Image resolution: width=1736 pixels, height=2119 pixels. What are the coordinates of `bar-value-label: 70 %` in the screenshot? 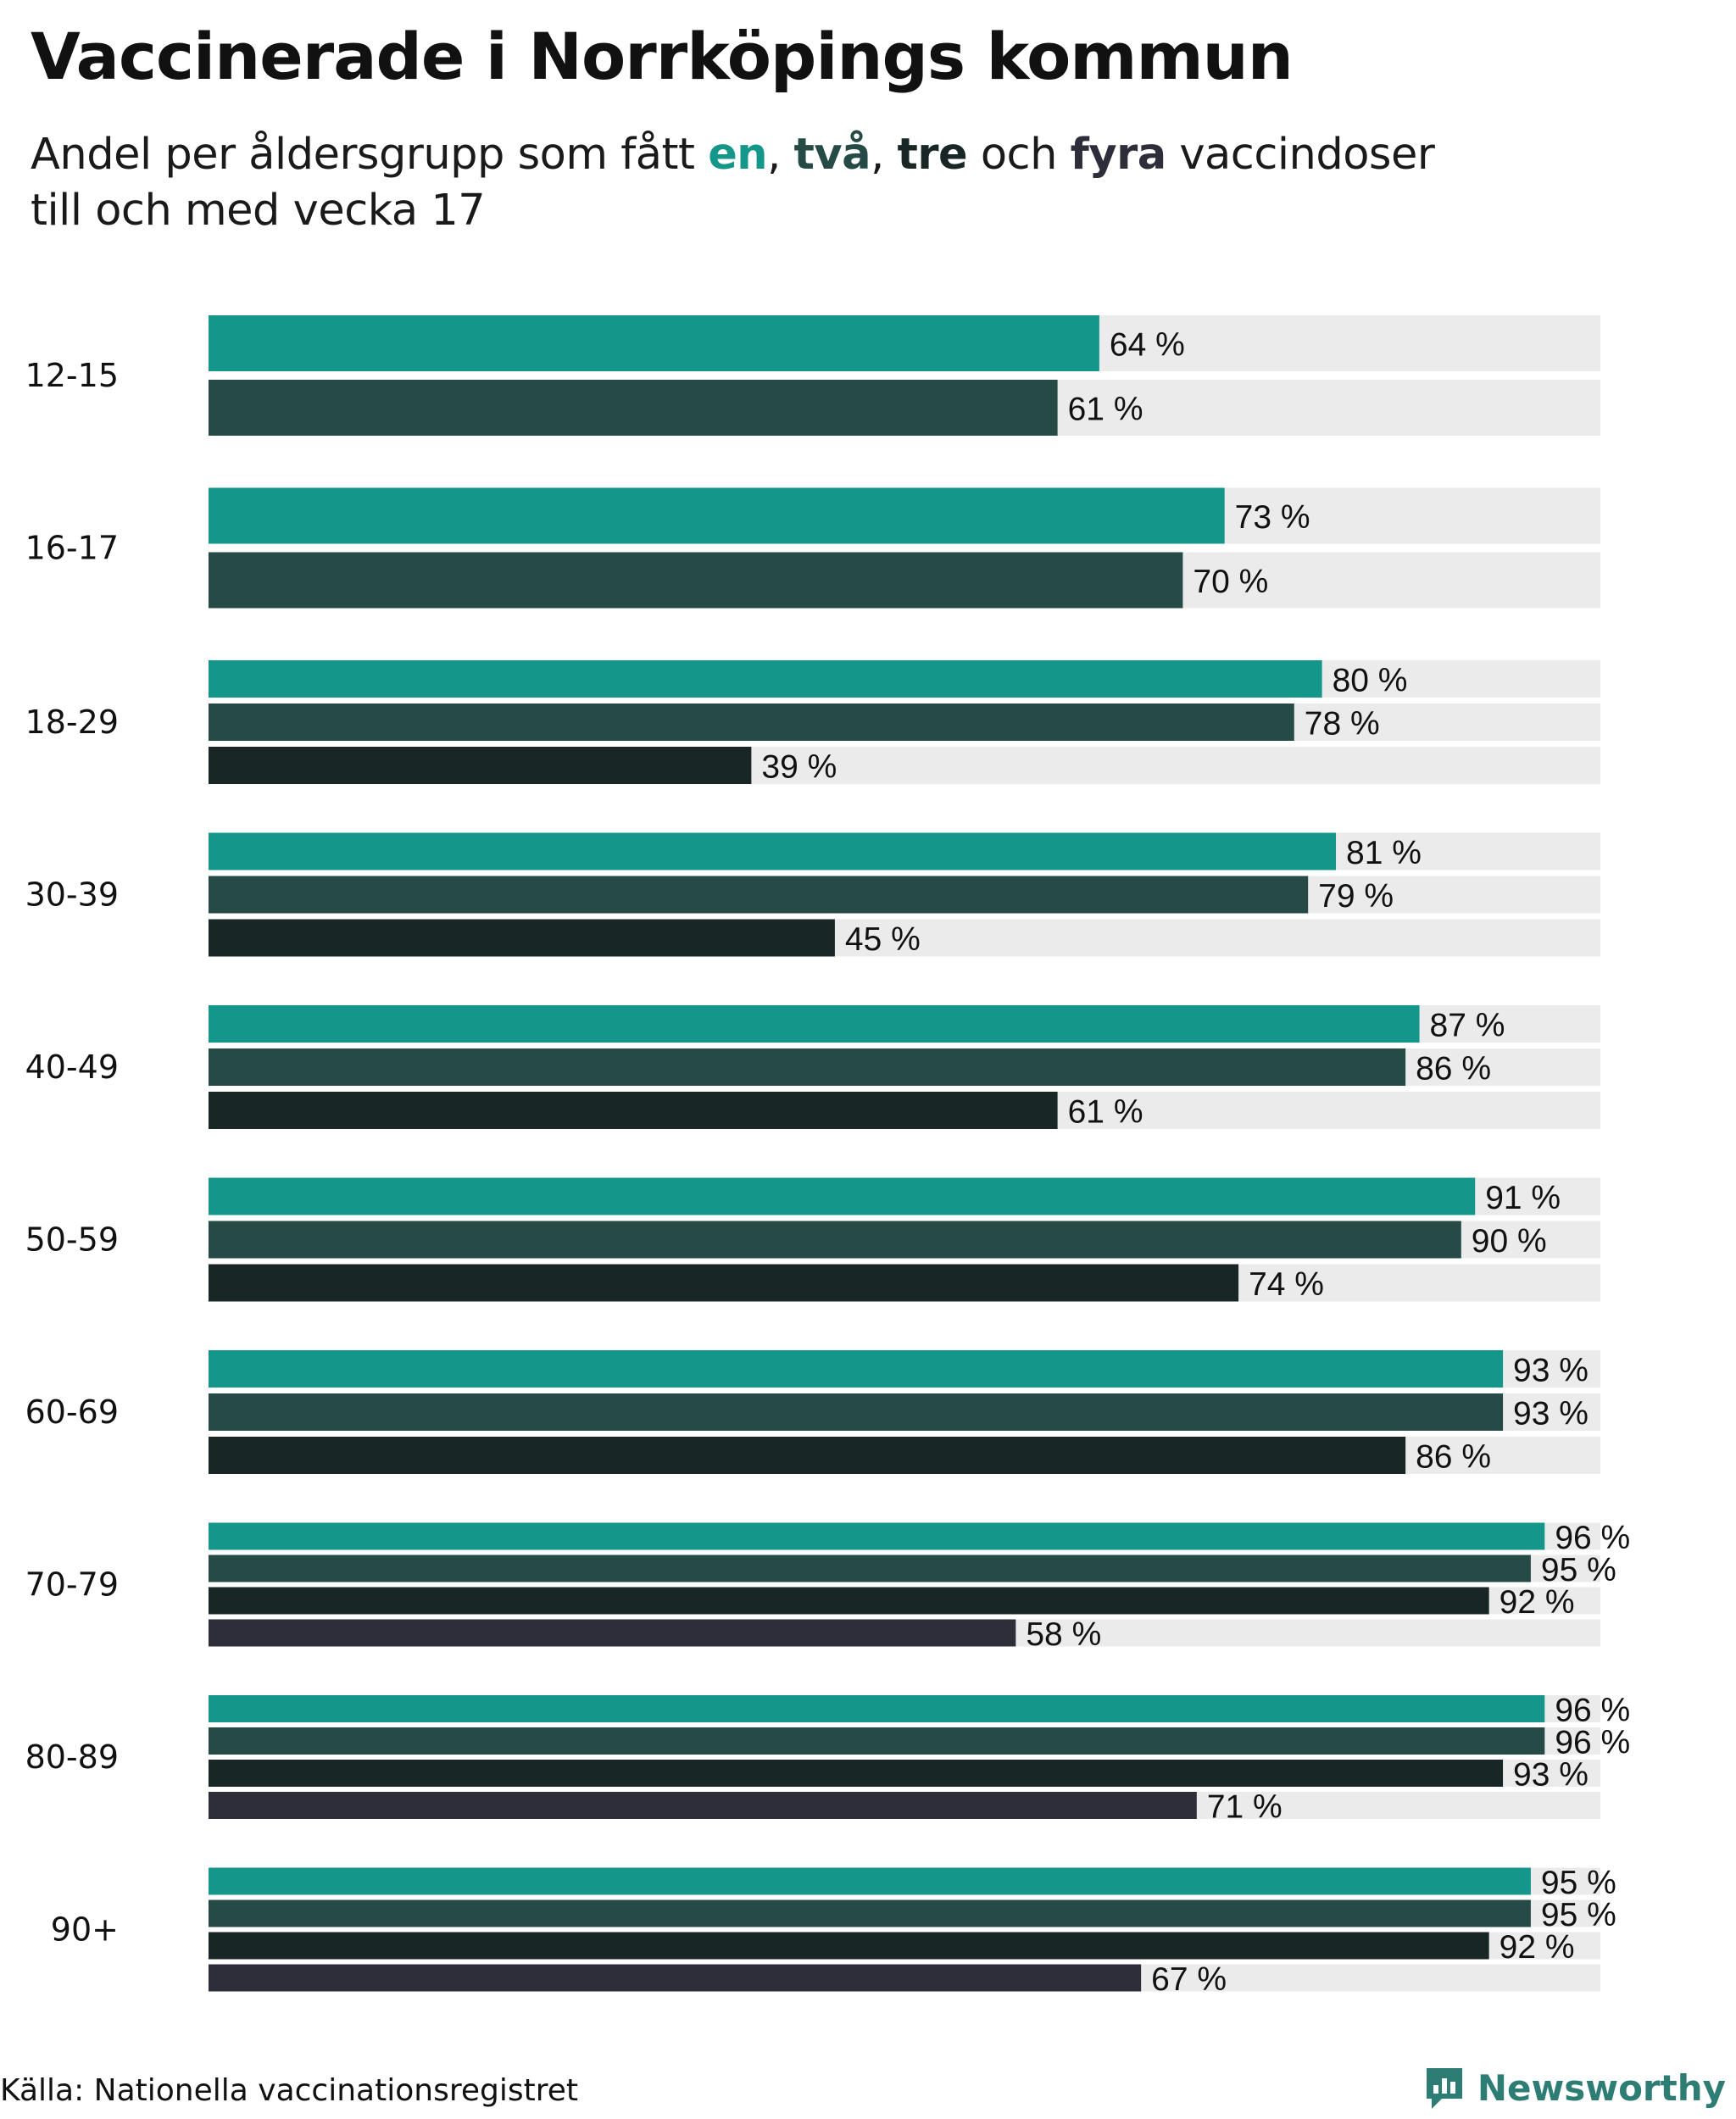 It's located at (1230, 582).